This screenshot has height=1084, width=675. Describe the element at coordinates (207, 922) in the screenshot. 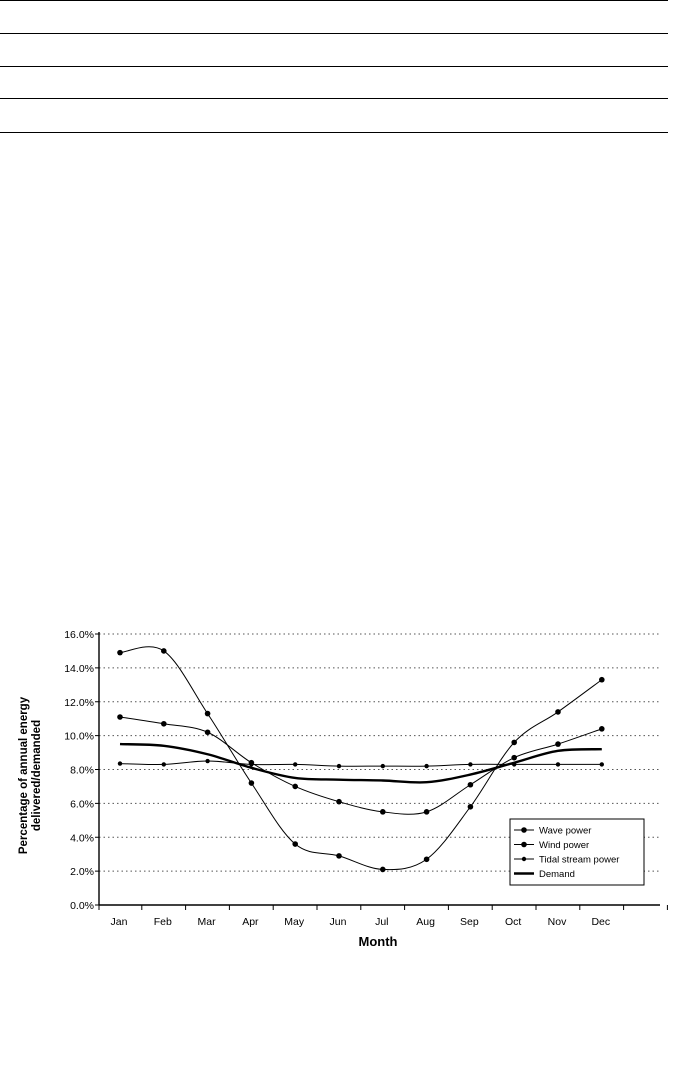

I see `x-tick-label: Mar` at that location.